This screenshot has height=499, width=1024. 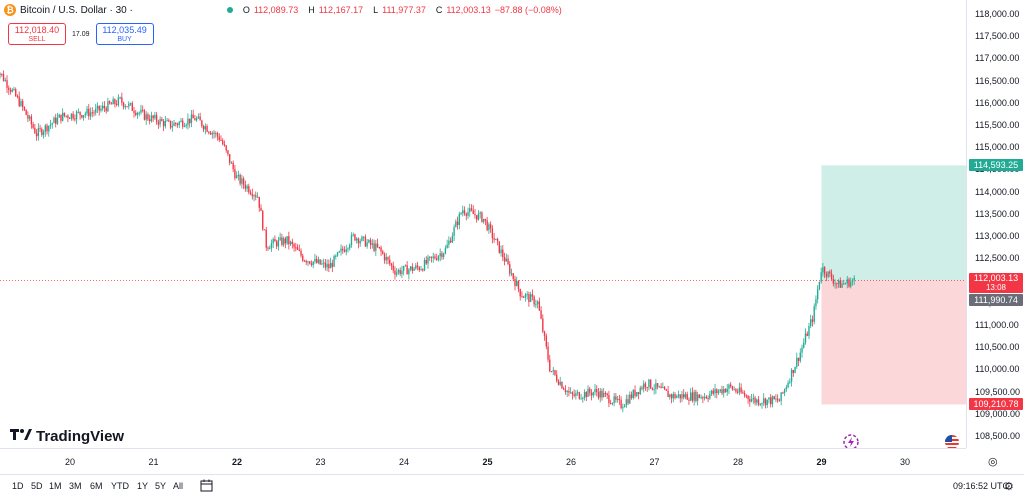 I want to click on range-button-3m: 3M, so click(x=75, y=486).